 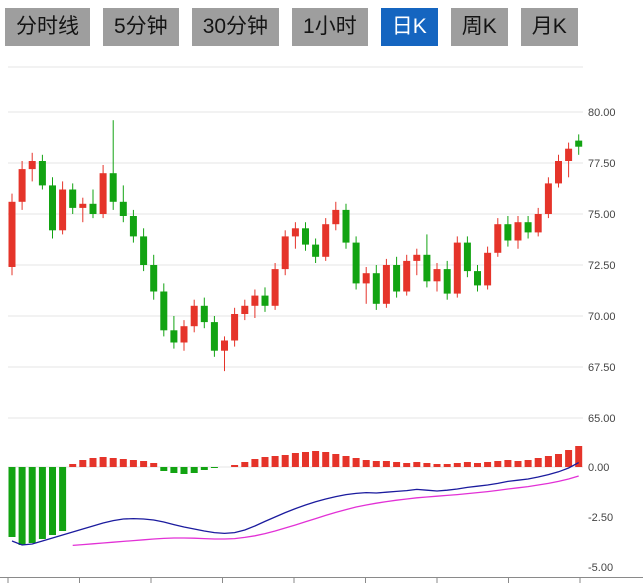 What do you see at coordinates (141, 27) in the screenshot?
I see `tab-5min: 5分钟` at bounding box center [141, 27].